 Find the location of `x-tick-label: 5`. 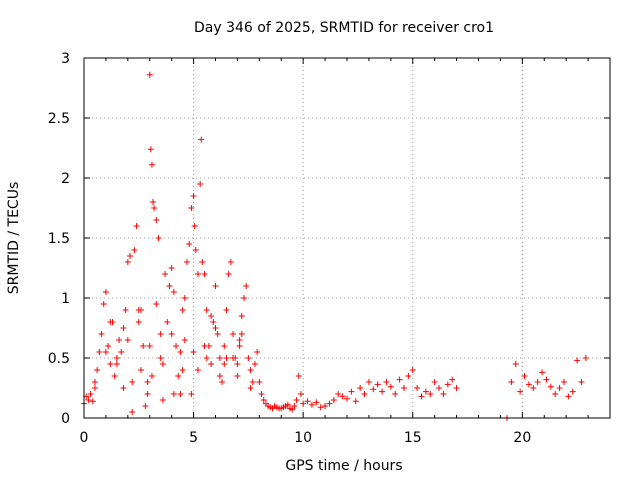

x-tick-label: 5 is located at coordinates (193, 438).